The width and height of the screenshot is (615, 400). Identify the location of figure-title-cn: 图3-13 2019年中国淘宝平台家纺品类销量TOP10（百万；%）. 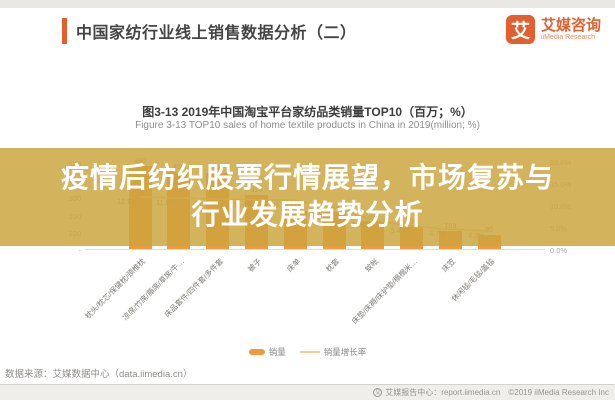
(307, 112).